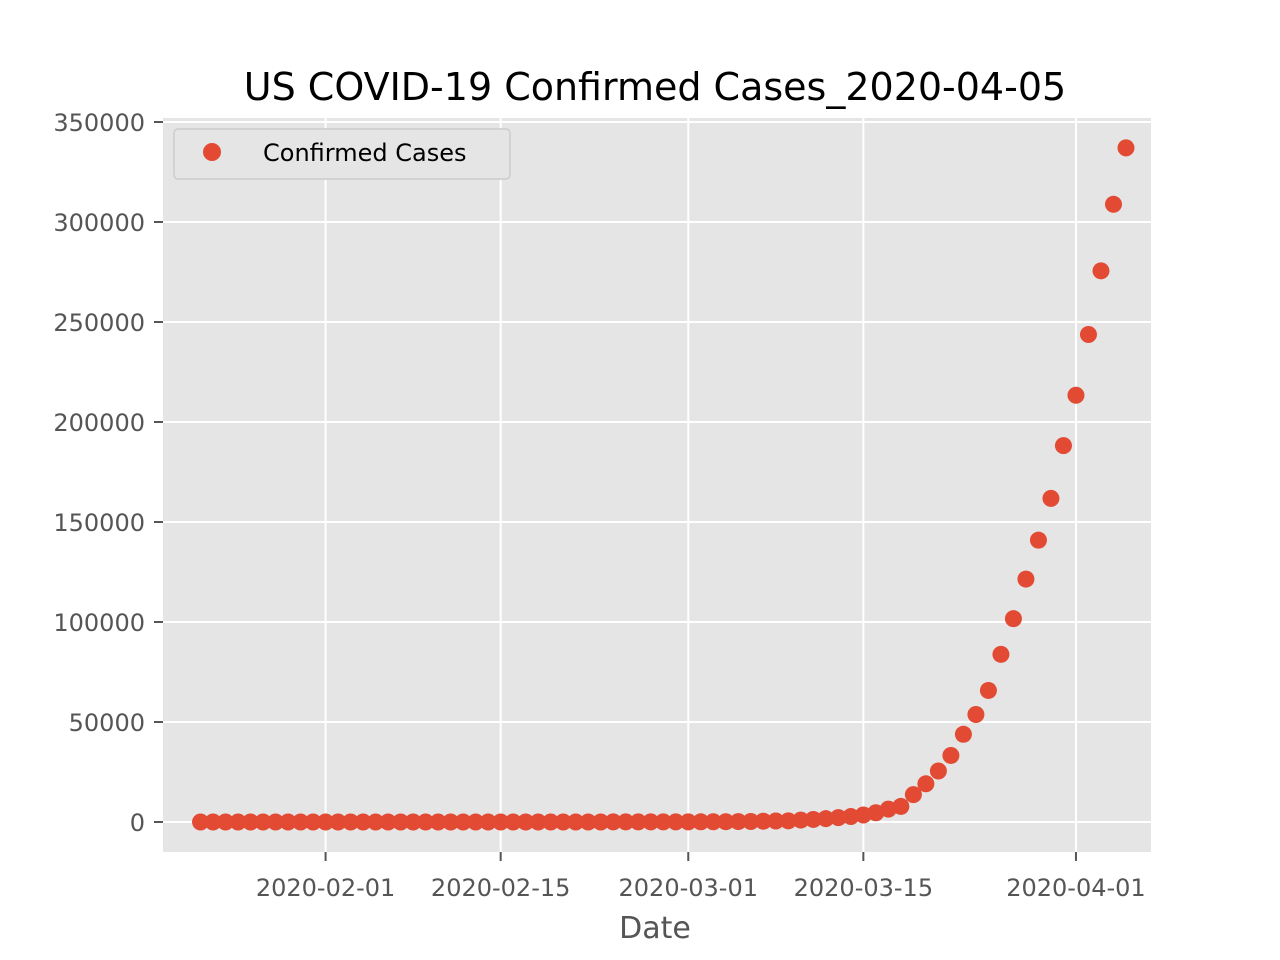  Describe the element at coordinates (107, 723) in the screenshot. I see `y-tick-label: 50000` at that location.